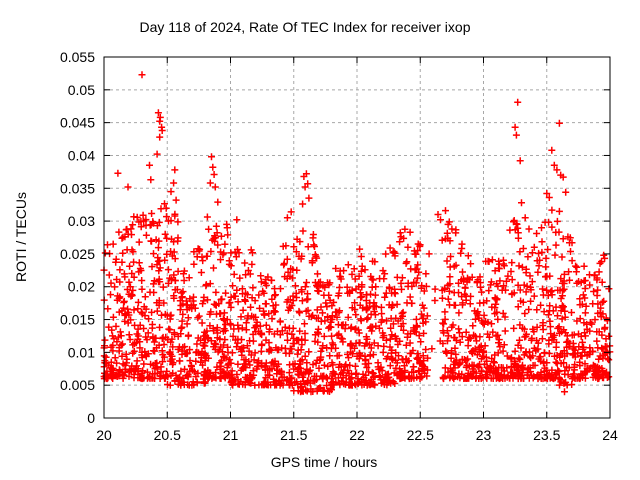  I want to click on y-tick-label: 0.015, so click(77, 320).